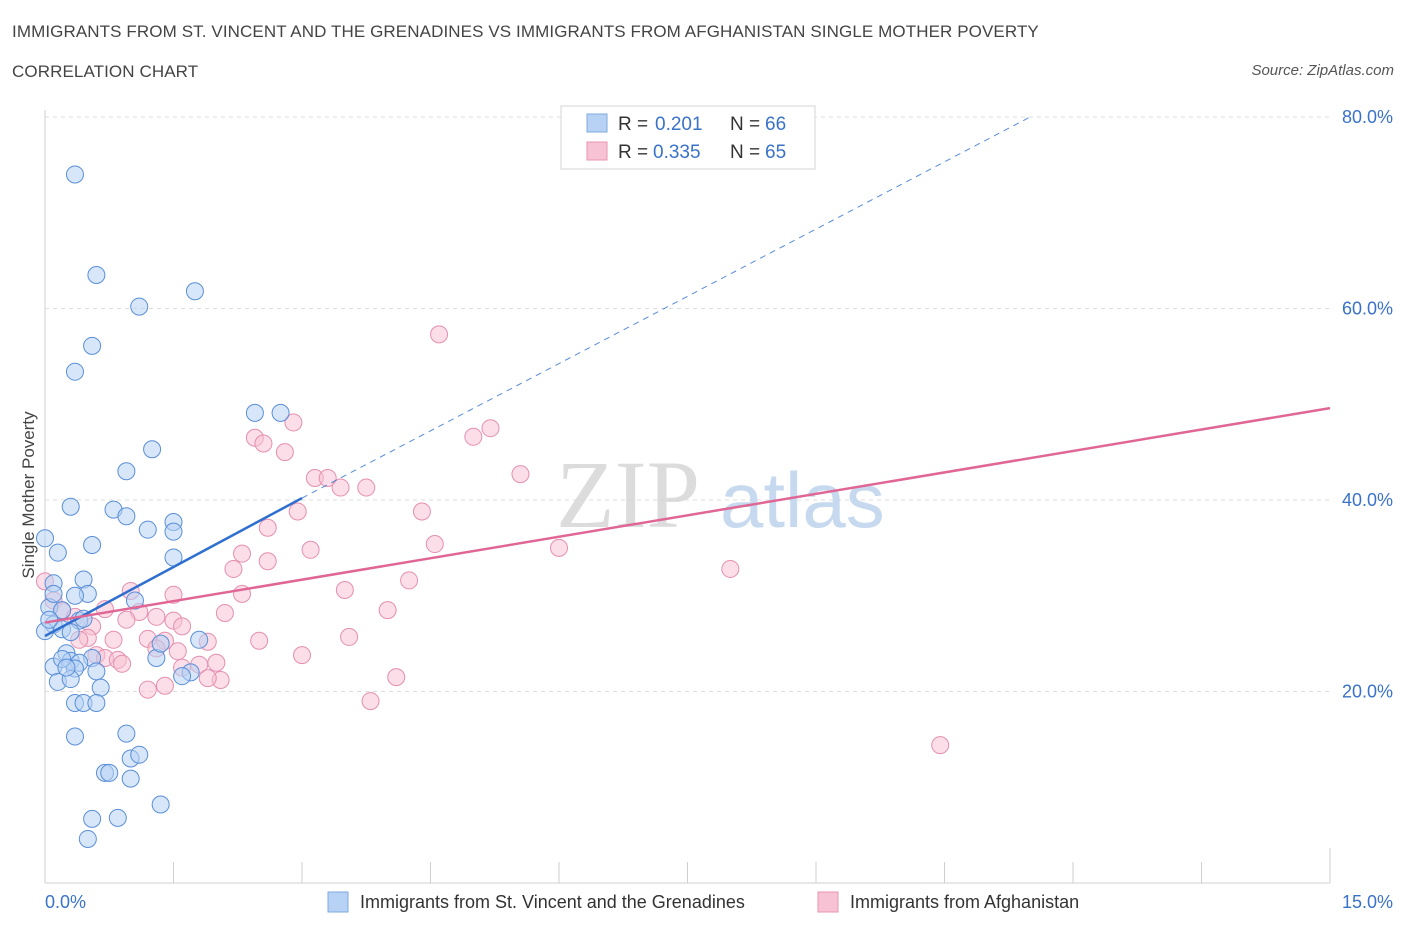  What do you see at coordinates (964, 902) in the screenshot?
I see `legend-label-afghanistan: Immigrants from Afghanistan` at bounding box center [964, 902].